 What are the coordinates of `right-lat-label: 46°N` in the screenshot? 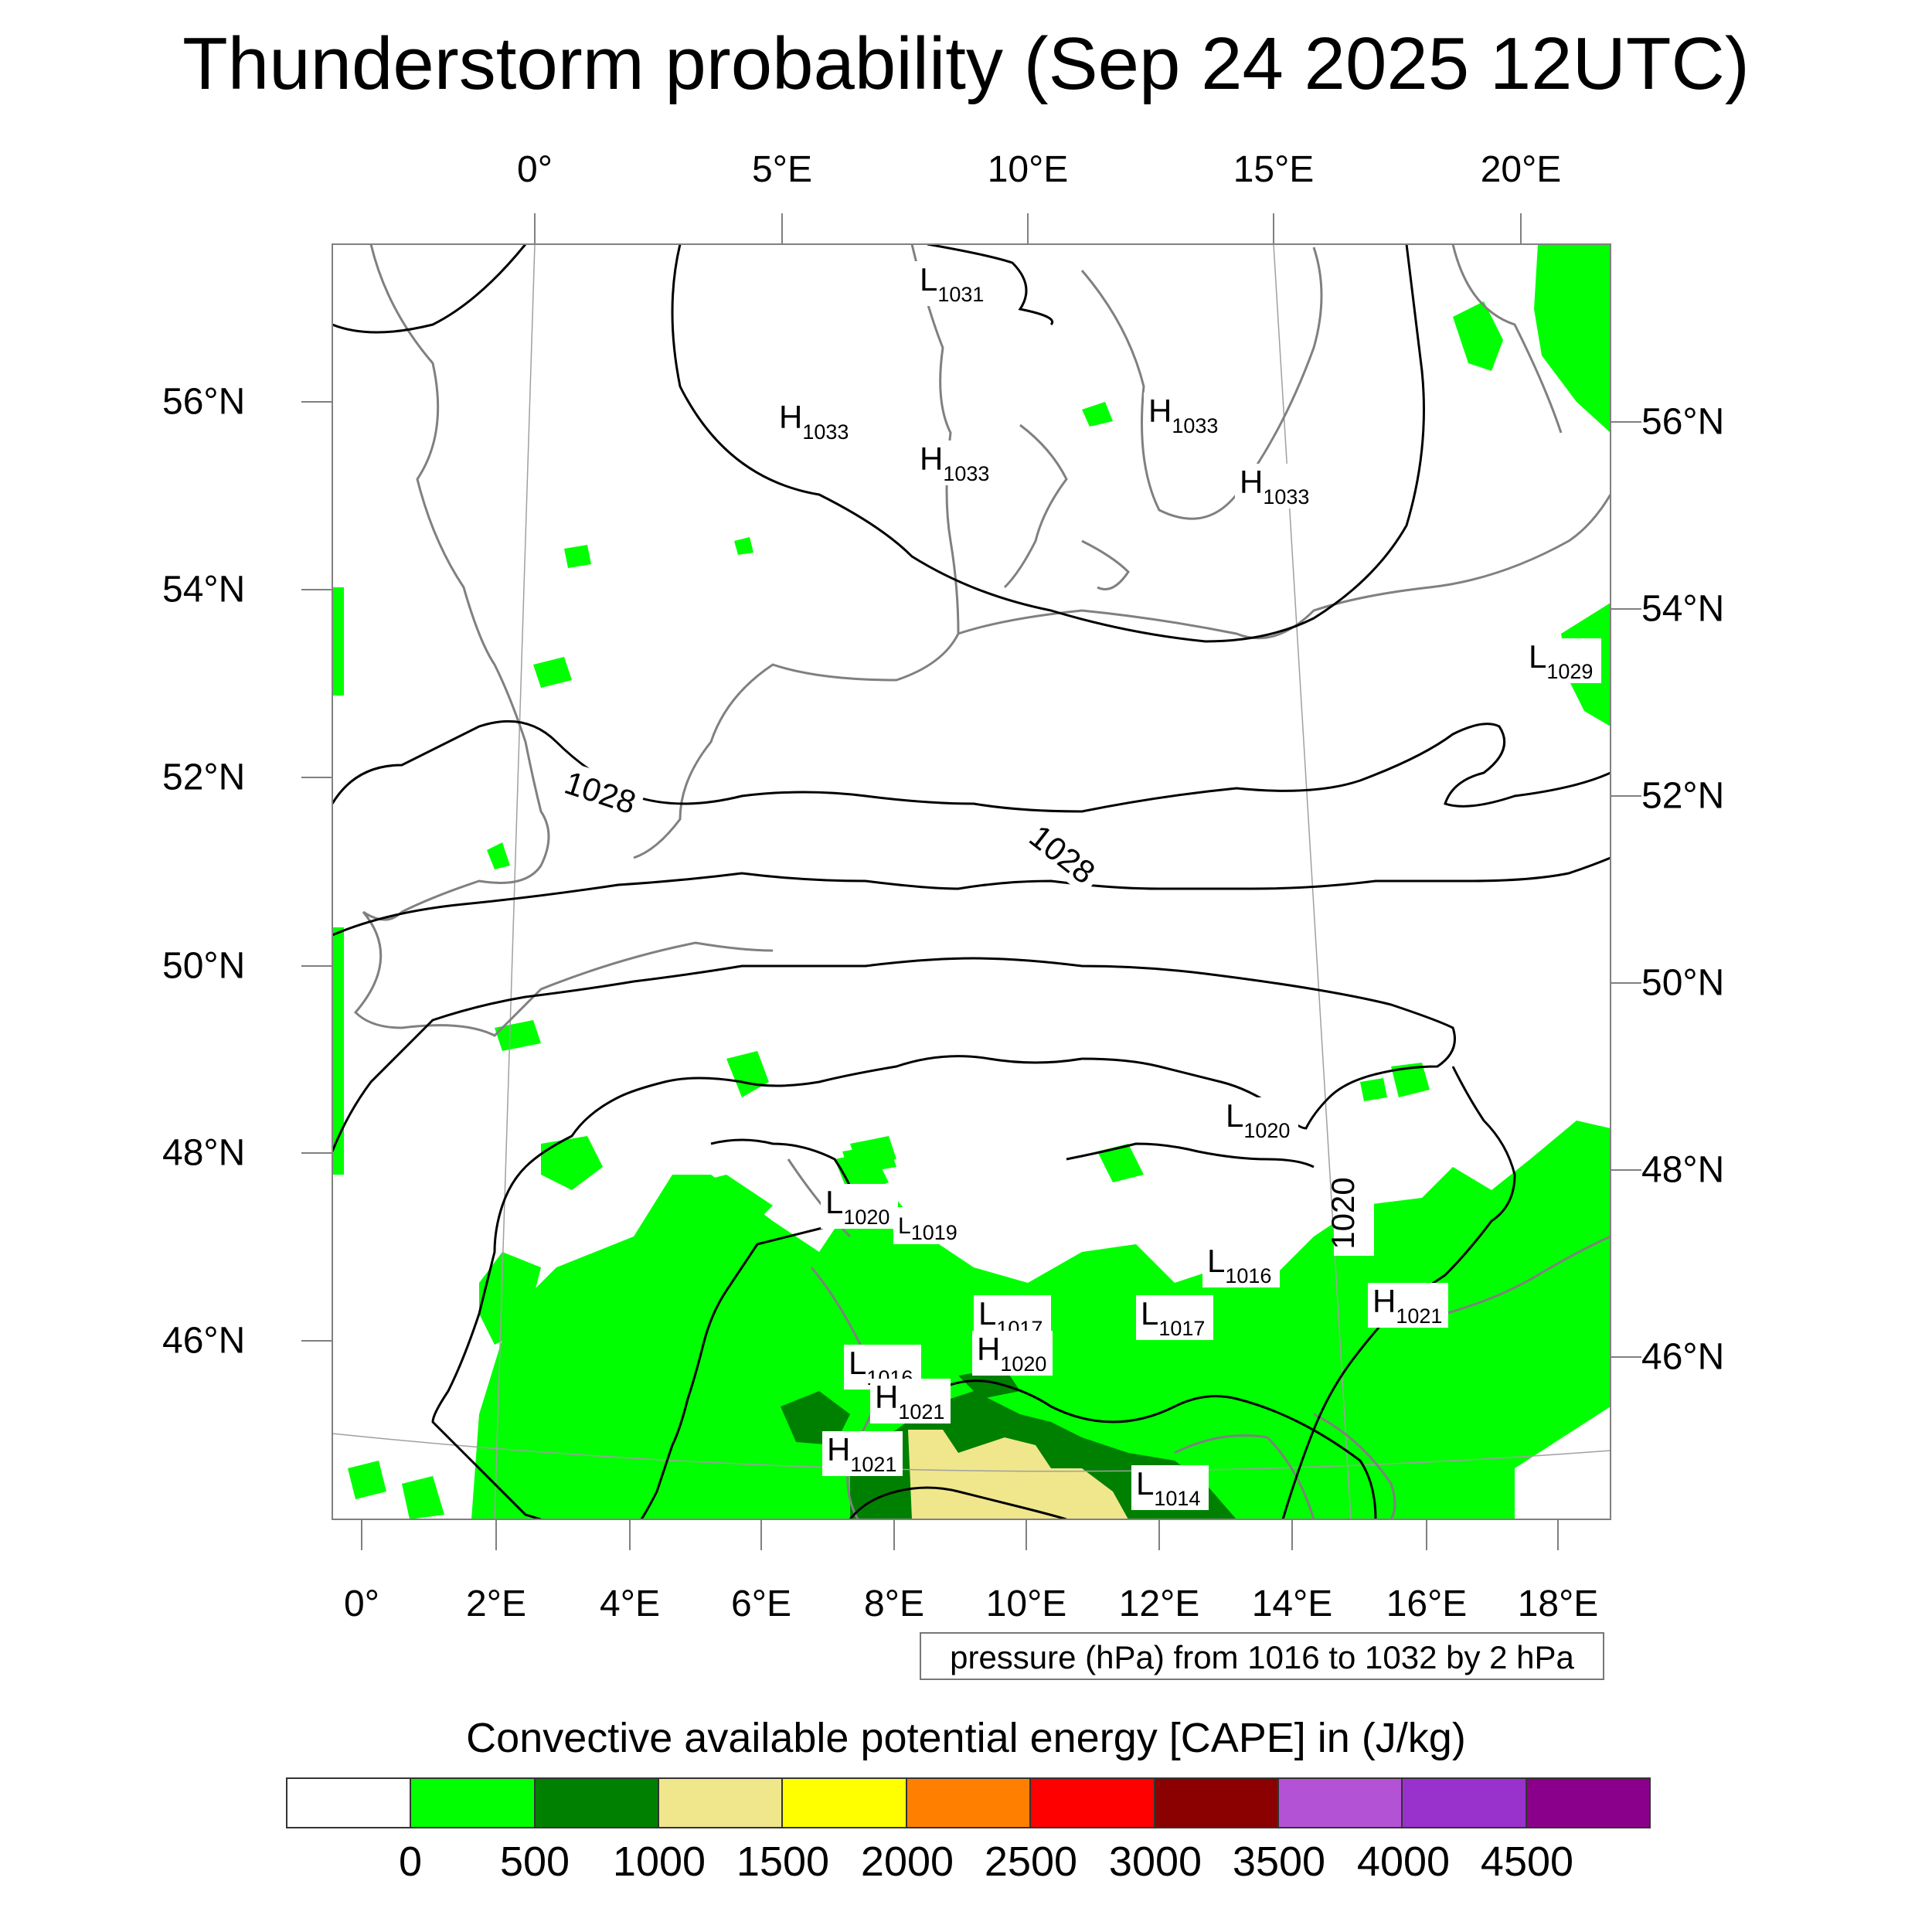 It's located at (1683, 1357).